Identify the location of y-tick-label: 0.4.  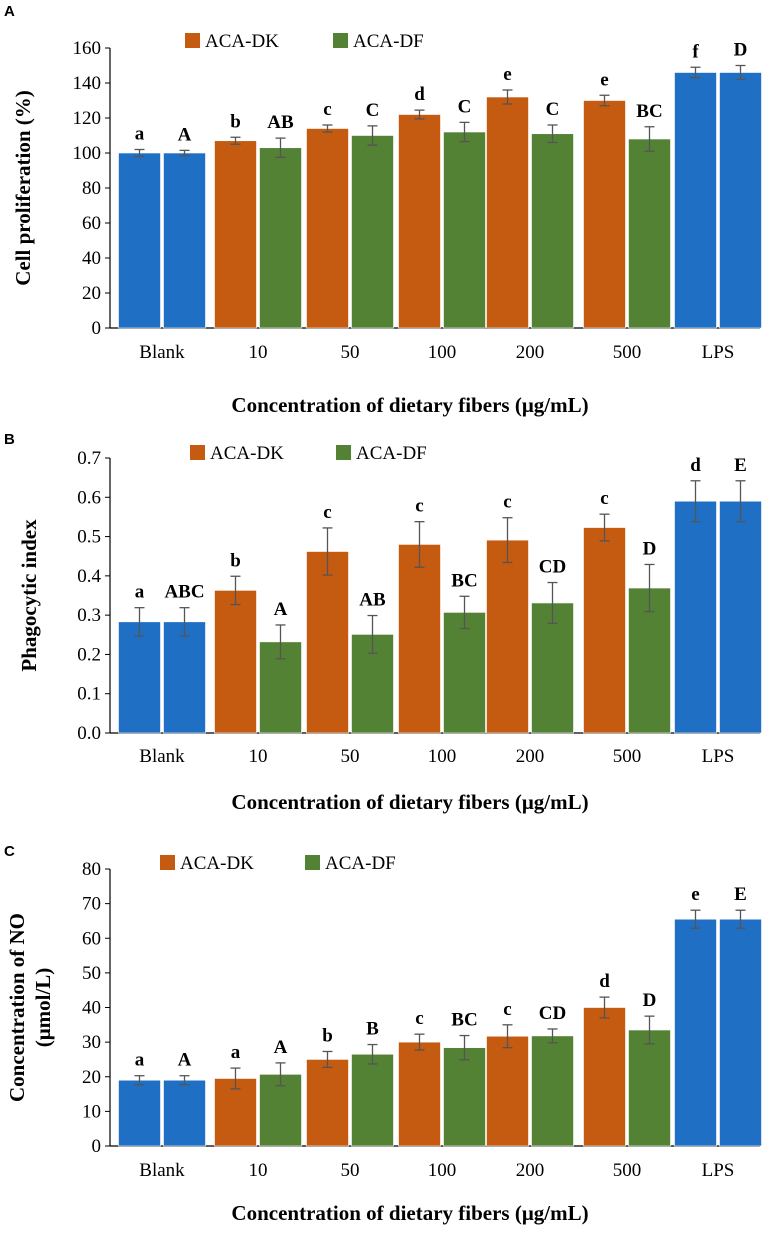
(89, 576).